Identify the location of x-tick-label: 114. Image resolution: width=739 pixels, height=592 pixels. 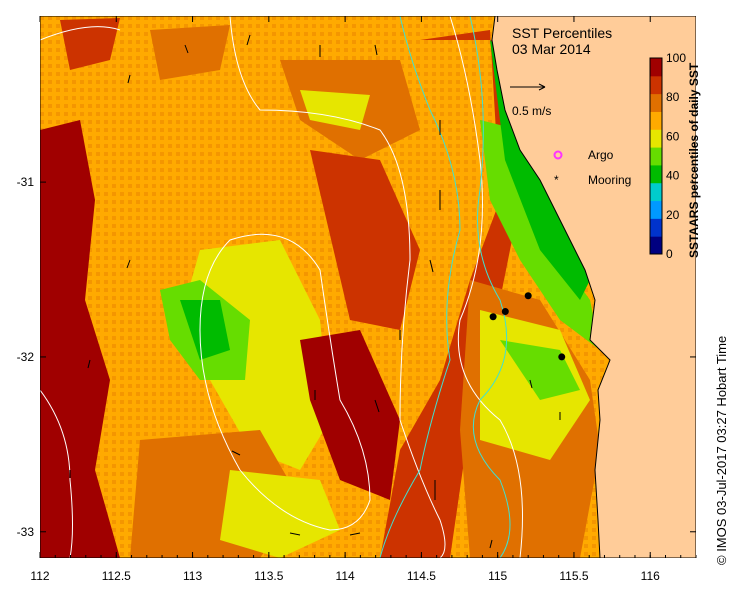
(345, 576).